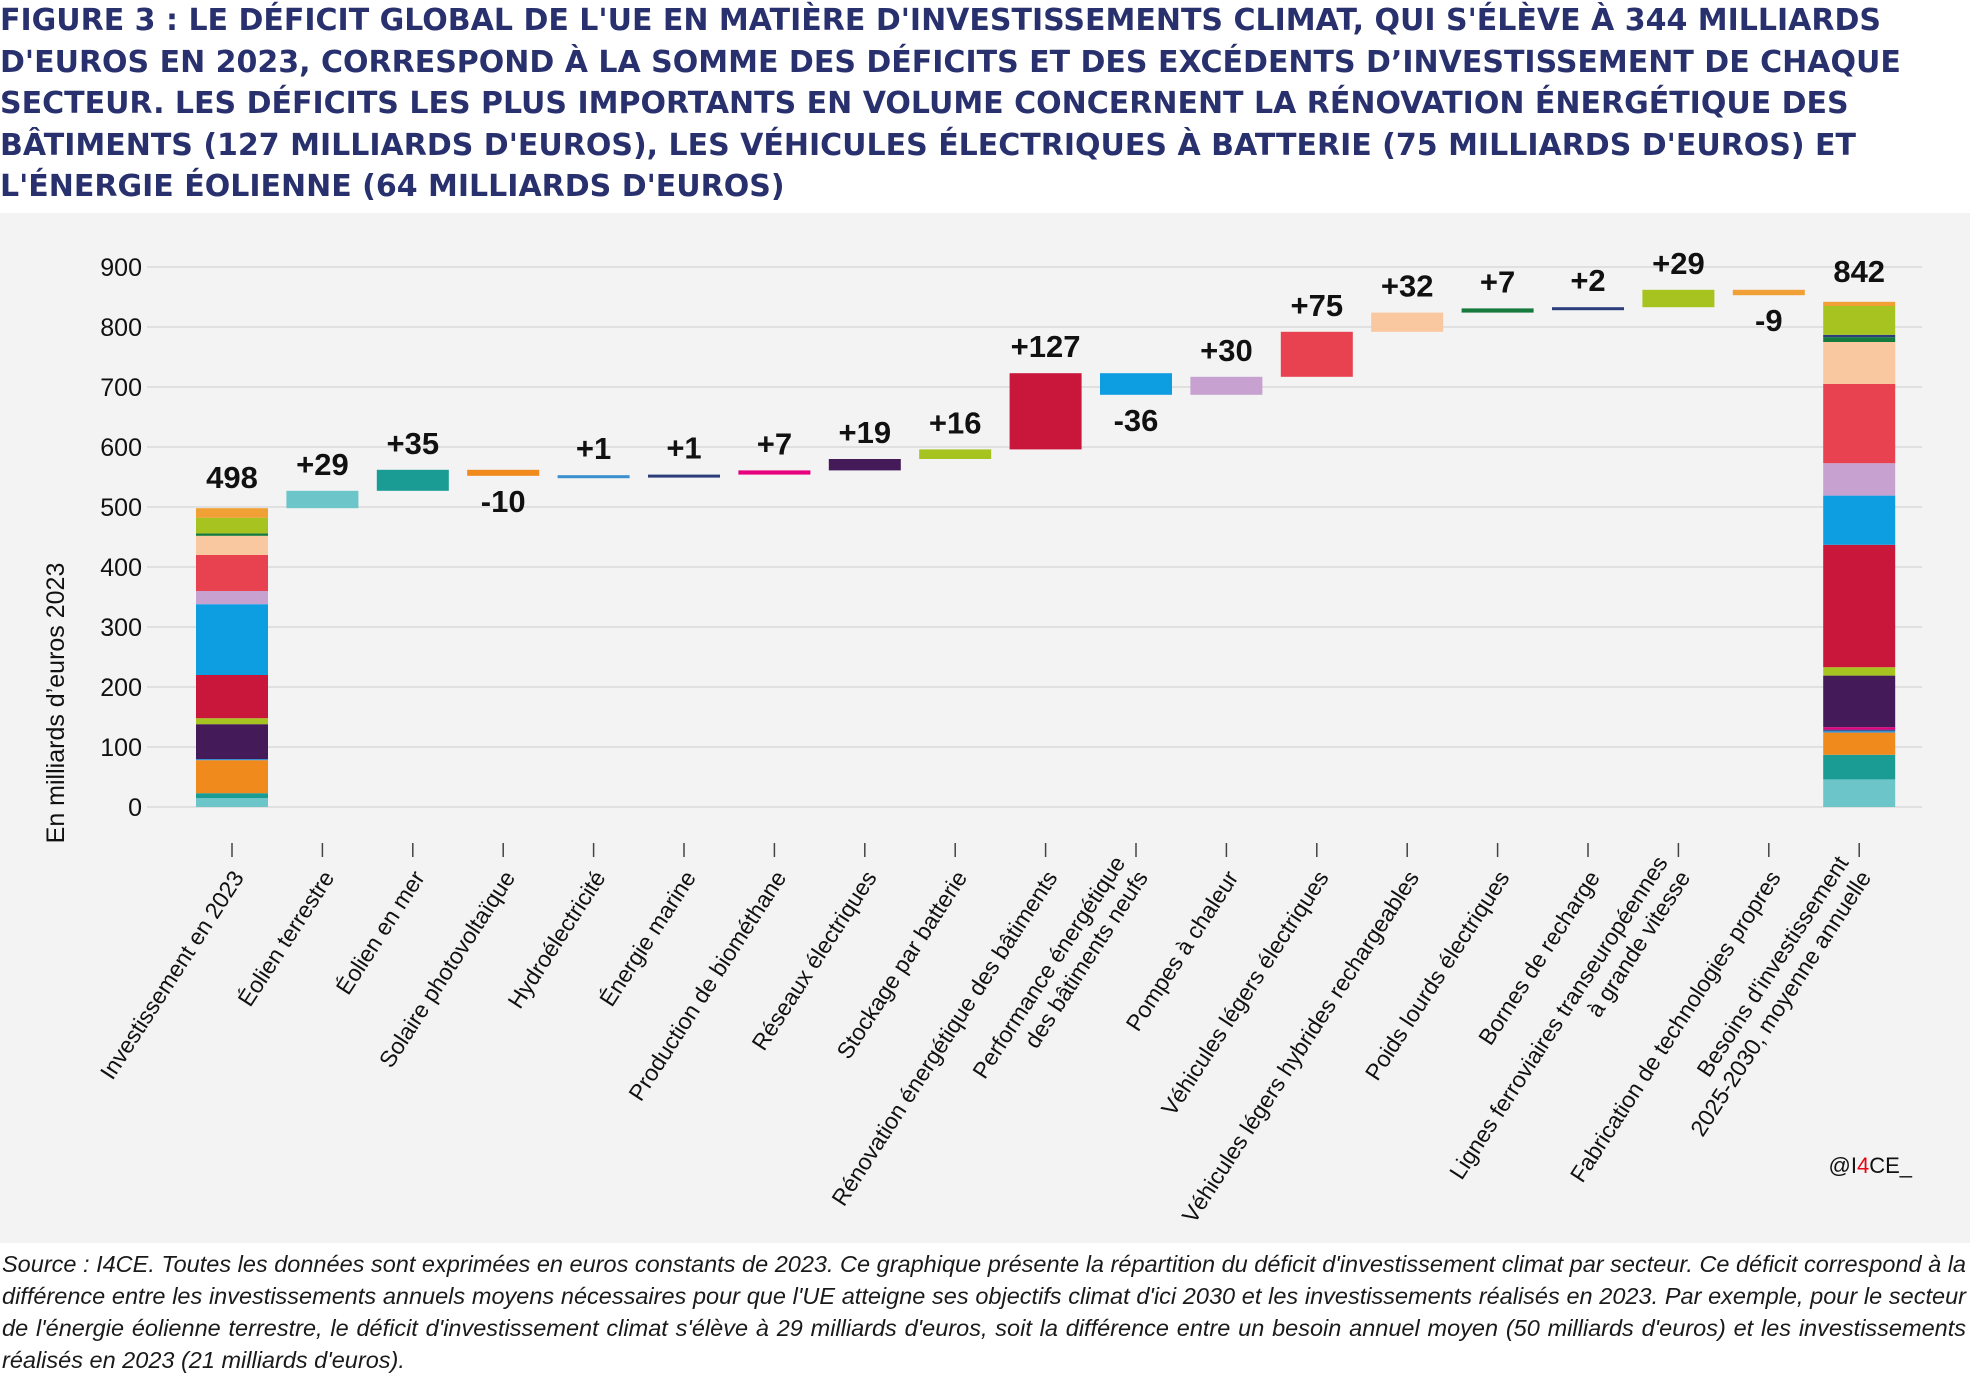 Image resolution: width=1970 pixels, height=1385 pixels. I want to click on data-label: 842, so click(1859, 271).